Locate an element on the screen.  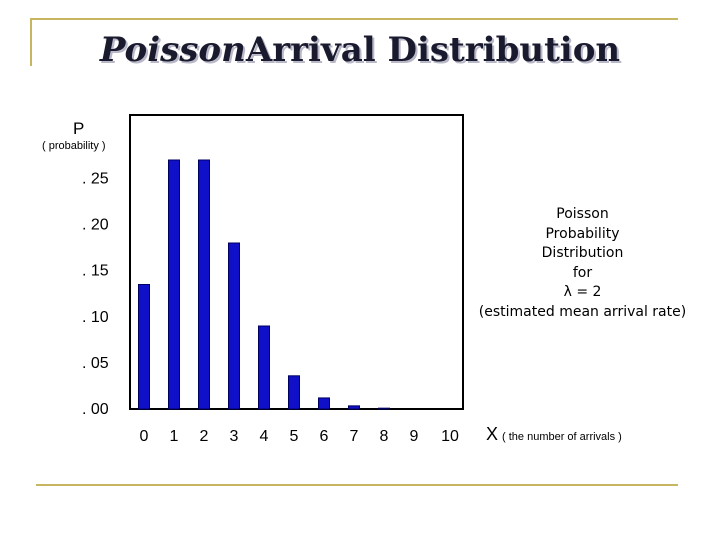
top-rule is located at coordinates (354, 19).